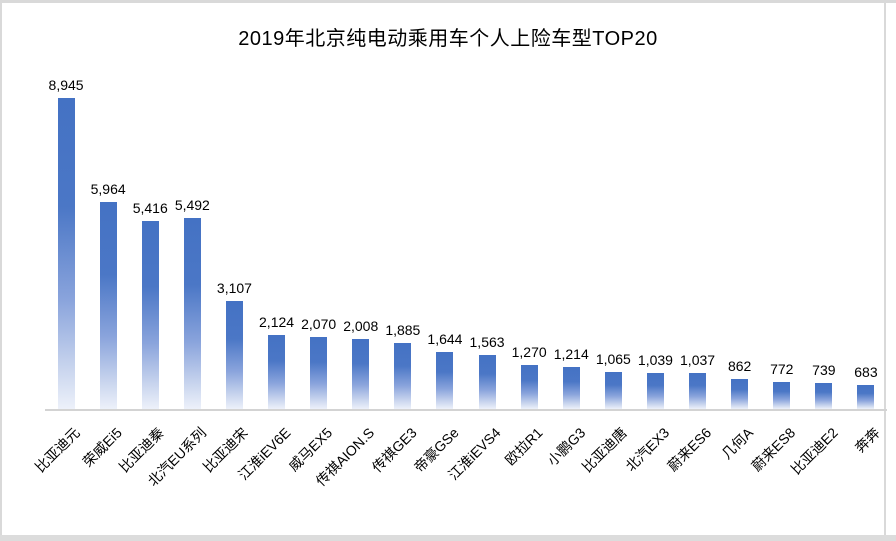 Image resolution: width=896 pixels, height=541 pixels. I want to click on bar-value-label: 1,214, so click(571, 353).